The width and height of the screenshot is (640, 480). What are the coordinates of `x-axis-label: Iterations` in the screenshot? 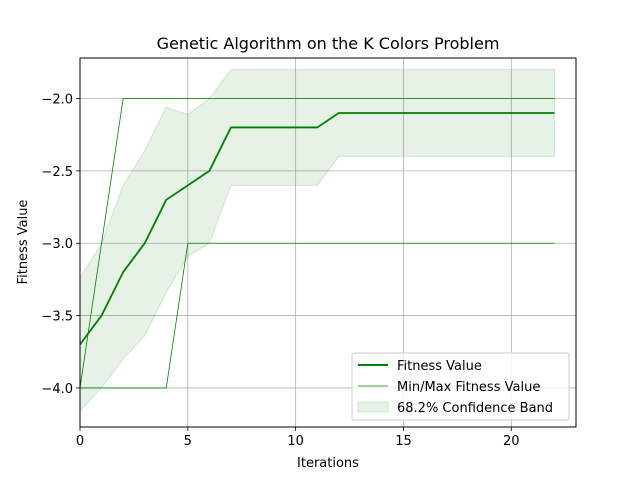 It's located at (328, 463).